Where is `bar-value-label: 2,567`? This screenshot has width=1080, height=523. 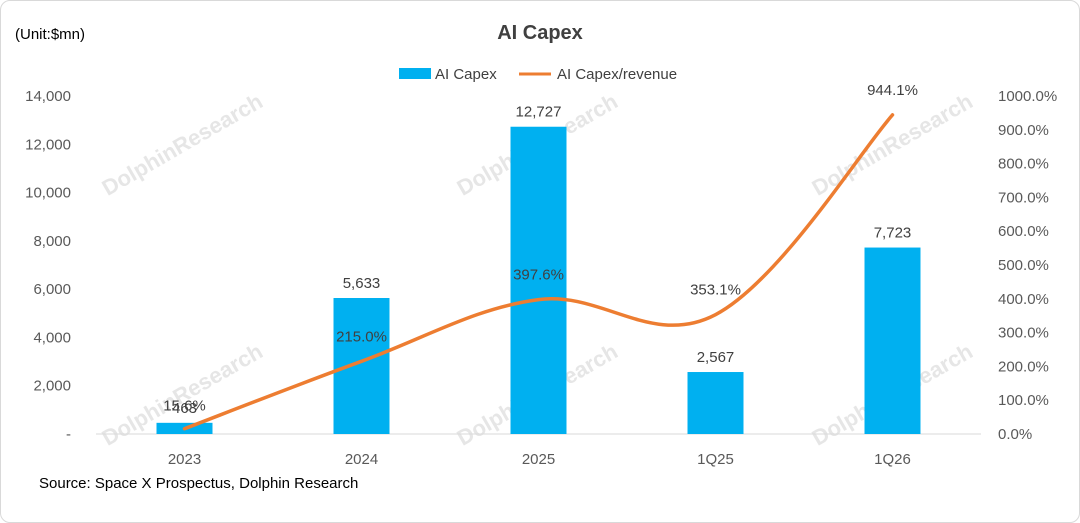 bar-value-label: 2,567 is located at coordinates (716, 357).